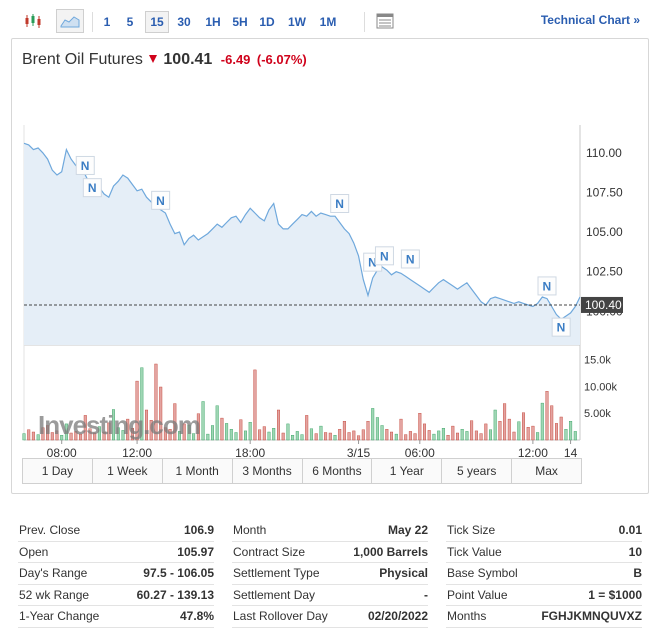 The width and height of the screenshot is (657, 637). I want to click on candlestick-icon, so click(33, 21).